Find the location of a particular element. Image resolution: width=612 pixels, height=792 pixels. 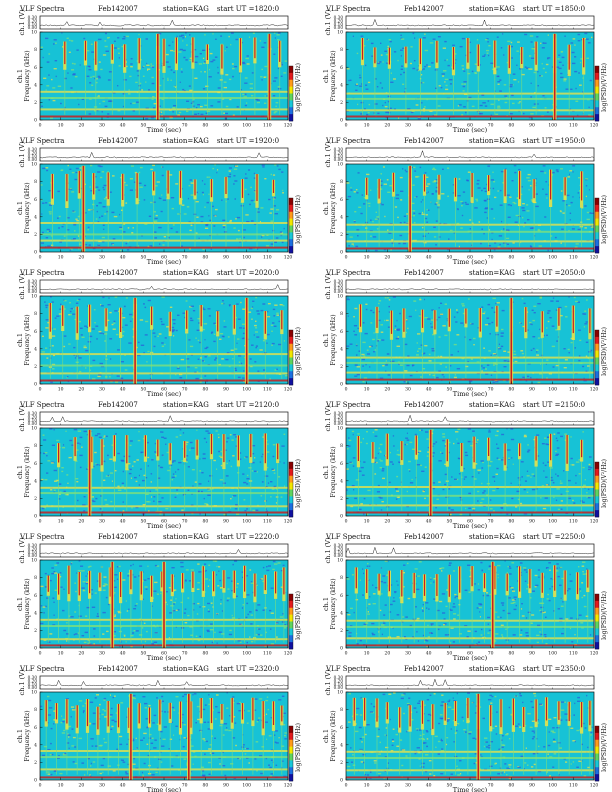

trace-ylabel: ch.1 (V) is located at coordinates (328, 418).